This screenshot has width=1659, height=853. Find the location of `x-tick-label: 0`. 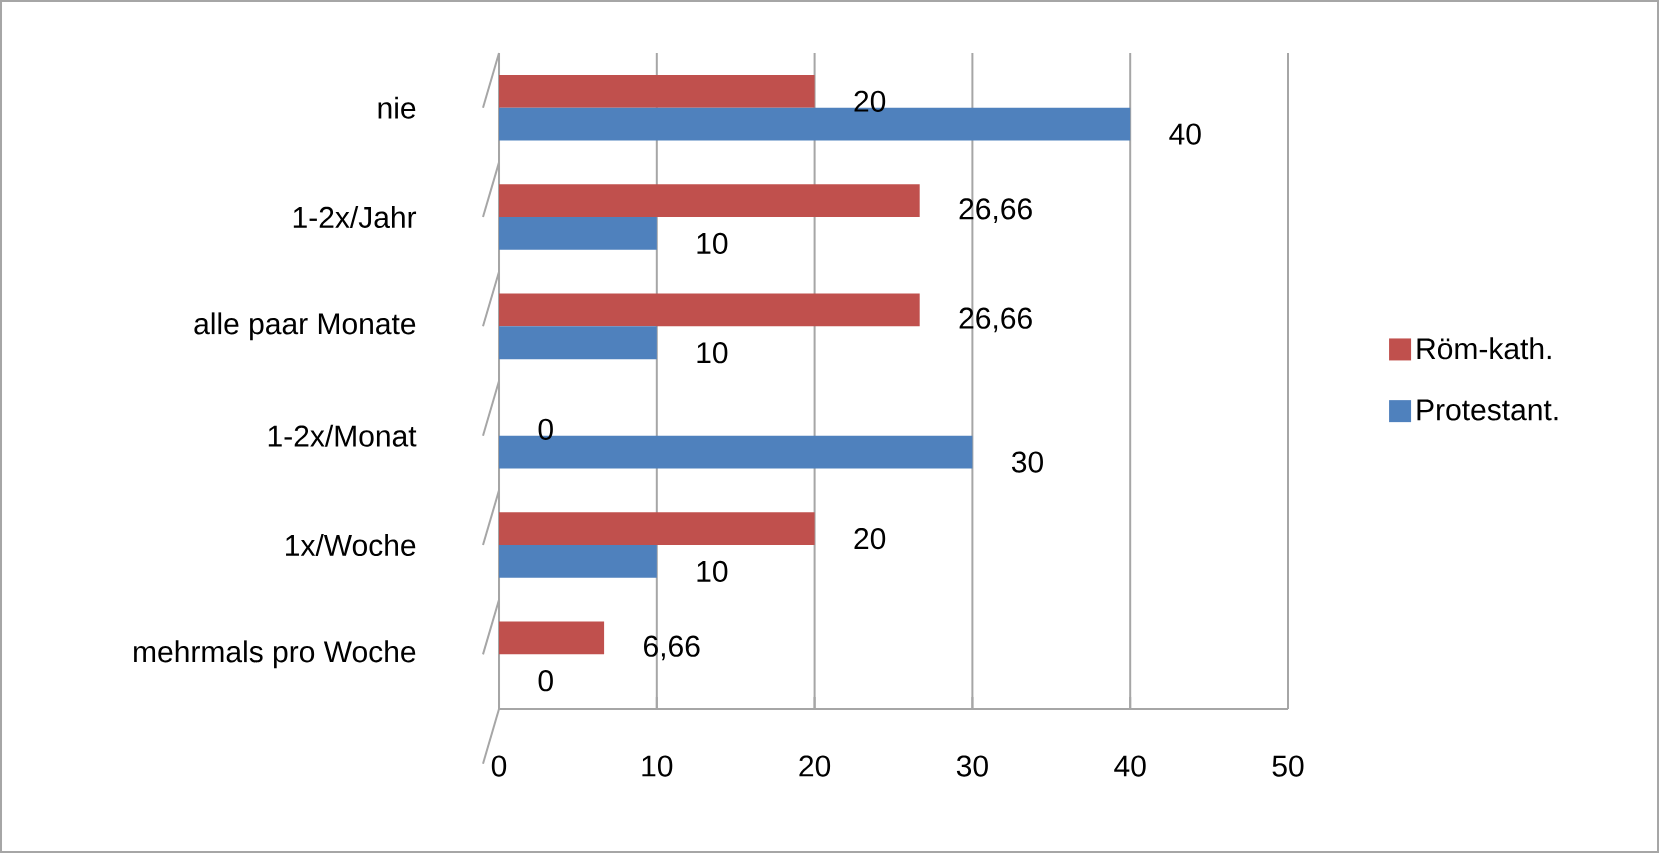

x-tick-label: 0 is located at coordinates (499, 766).